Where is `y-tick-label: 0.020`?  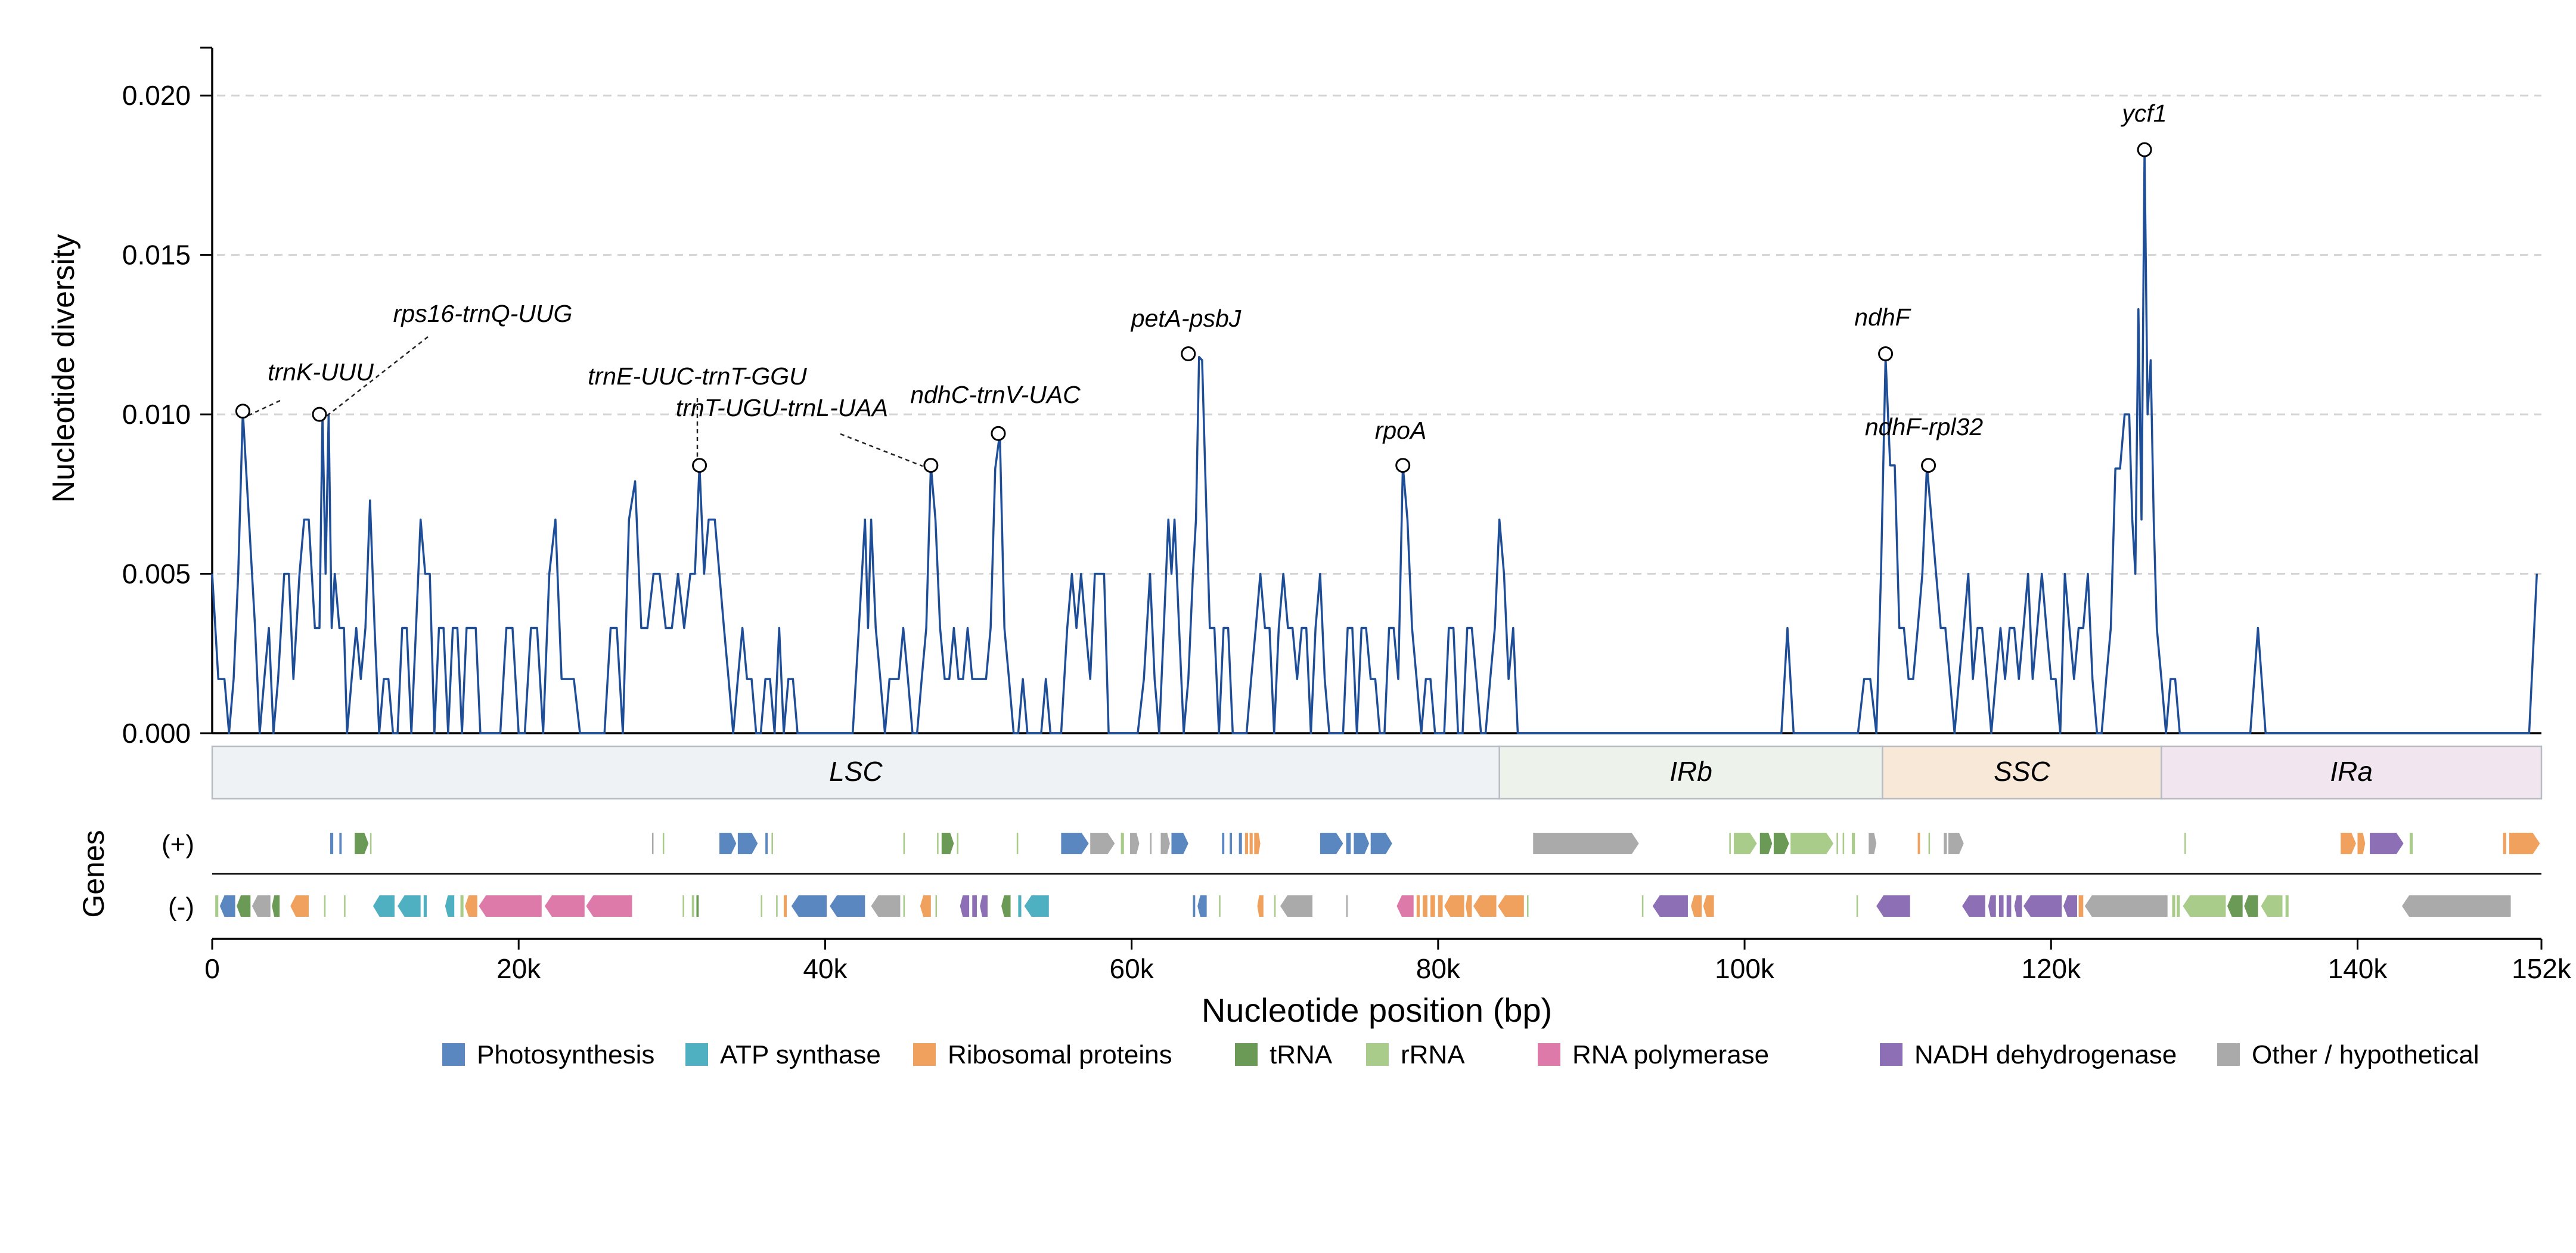 y-tick-label: 0.020 is located at coordinates (157, 95).